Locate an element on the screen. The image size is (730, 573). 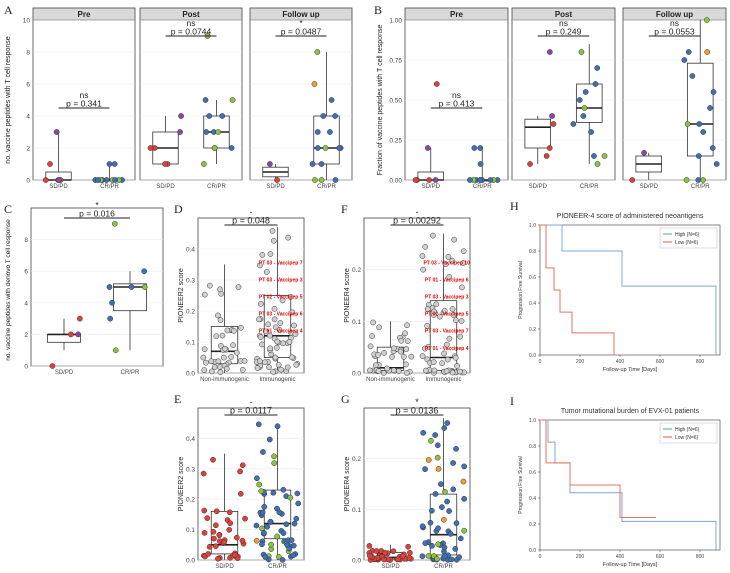
significance-label: * is located at coordinates (97, 205).